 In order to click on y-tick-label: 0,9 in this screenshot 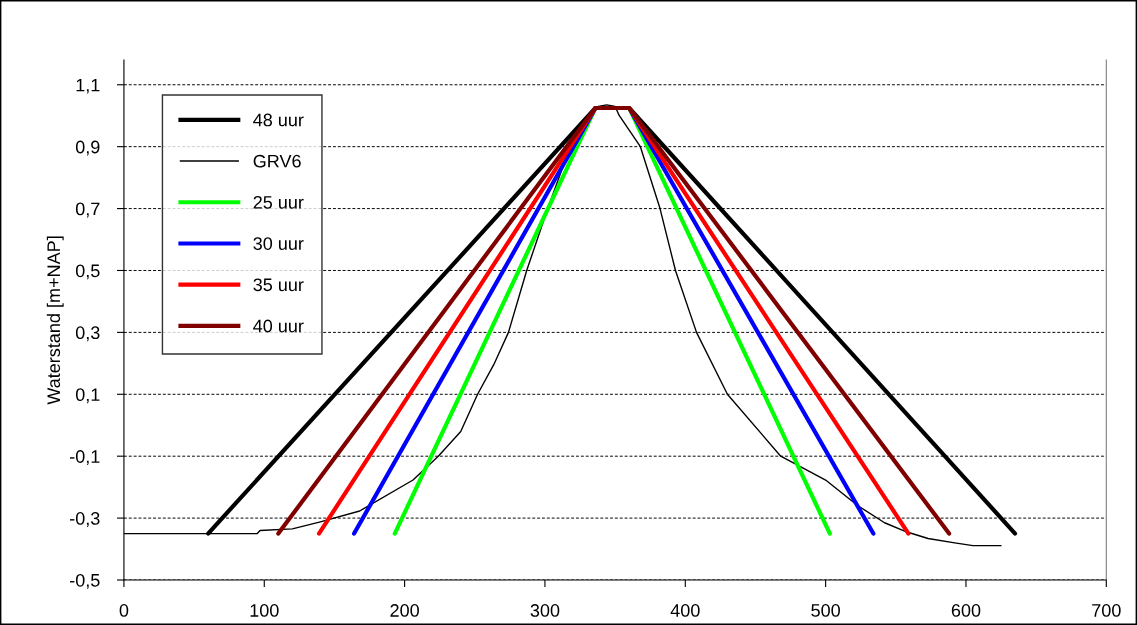, I will do `click(87, 148)`.